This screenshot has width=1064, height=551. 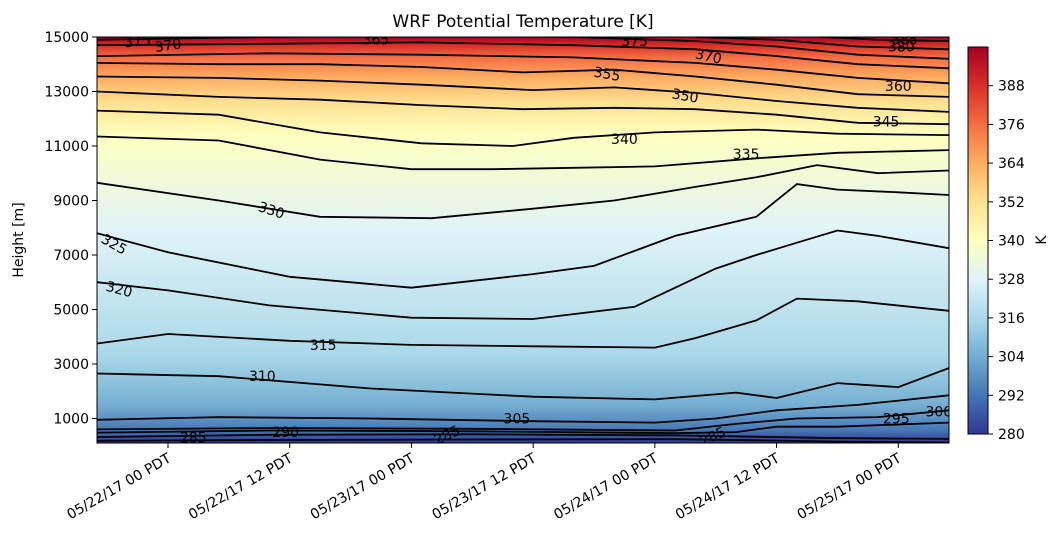 What do you see at coordinates (728, 486) in the screenshot?
I see `x-tick-label: 05/24/17 12 PDT` at bounding box center [728, 486].